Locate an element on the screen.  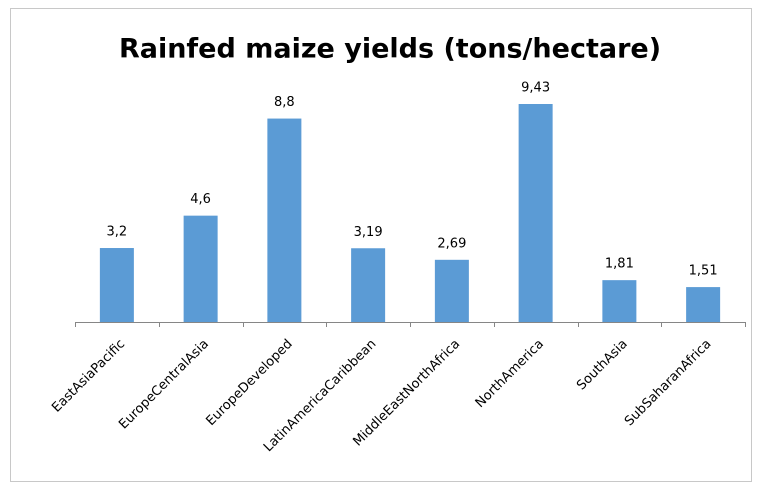
value-label: 1,51 is located at coordinates (703, 271).